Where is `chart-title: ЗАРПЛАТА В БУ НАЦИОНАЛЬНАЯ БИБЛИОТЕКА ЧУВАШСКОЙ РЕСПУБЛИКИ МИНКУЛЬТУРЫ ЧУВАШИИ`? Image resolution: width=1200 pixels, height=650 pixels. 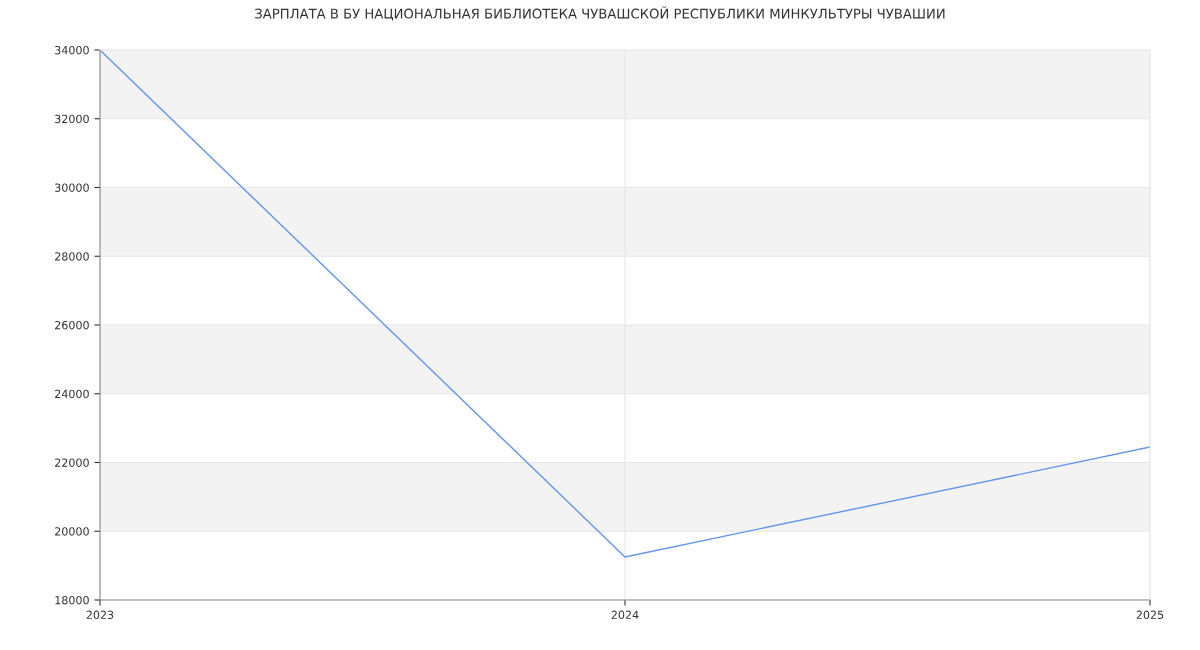 chart-title: ЗАРПЛАТА В БУ НАЦИОНАЛЬНАЯ БИБЛИОТЕКА ЧУВАШСКОЙ РЕСПУБЛИКИ МИНКУЛЬТУРЫ ЧУВАШИИ is located at coordinates (600, 13).